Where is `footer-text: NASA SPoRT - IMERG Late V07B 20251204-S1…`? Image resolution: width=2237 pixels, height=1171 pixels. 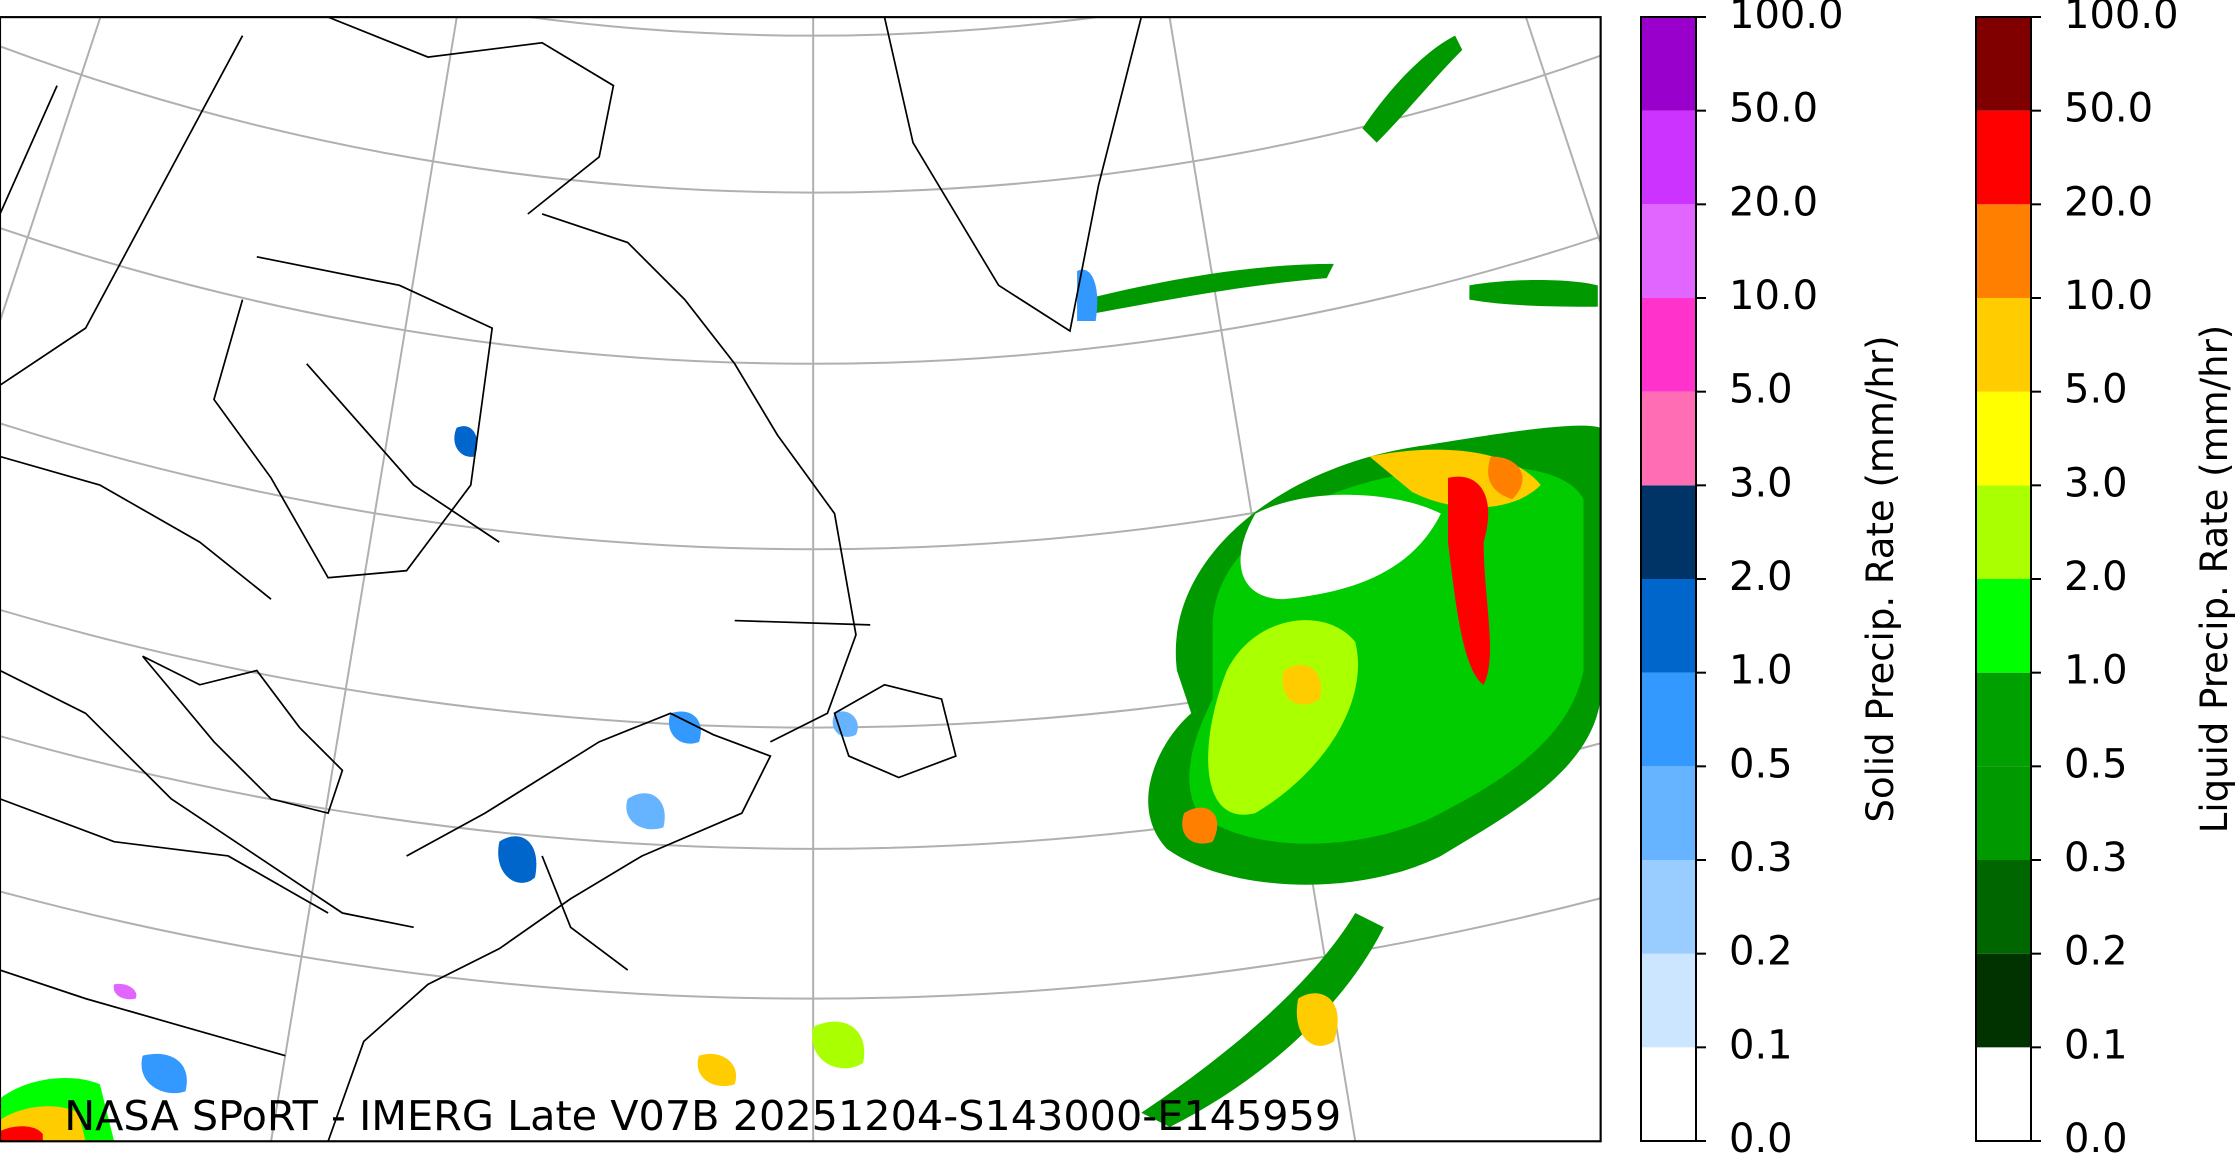
footer-text: NASA SPoRT - IMERG Late V07B 20251204-S1… is located at coordinates (702, 1116).